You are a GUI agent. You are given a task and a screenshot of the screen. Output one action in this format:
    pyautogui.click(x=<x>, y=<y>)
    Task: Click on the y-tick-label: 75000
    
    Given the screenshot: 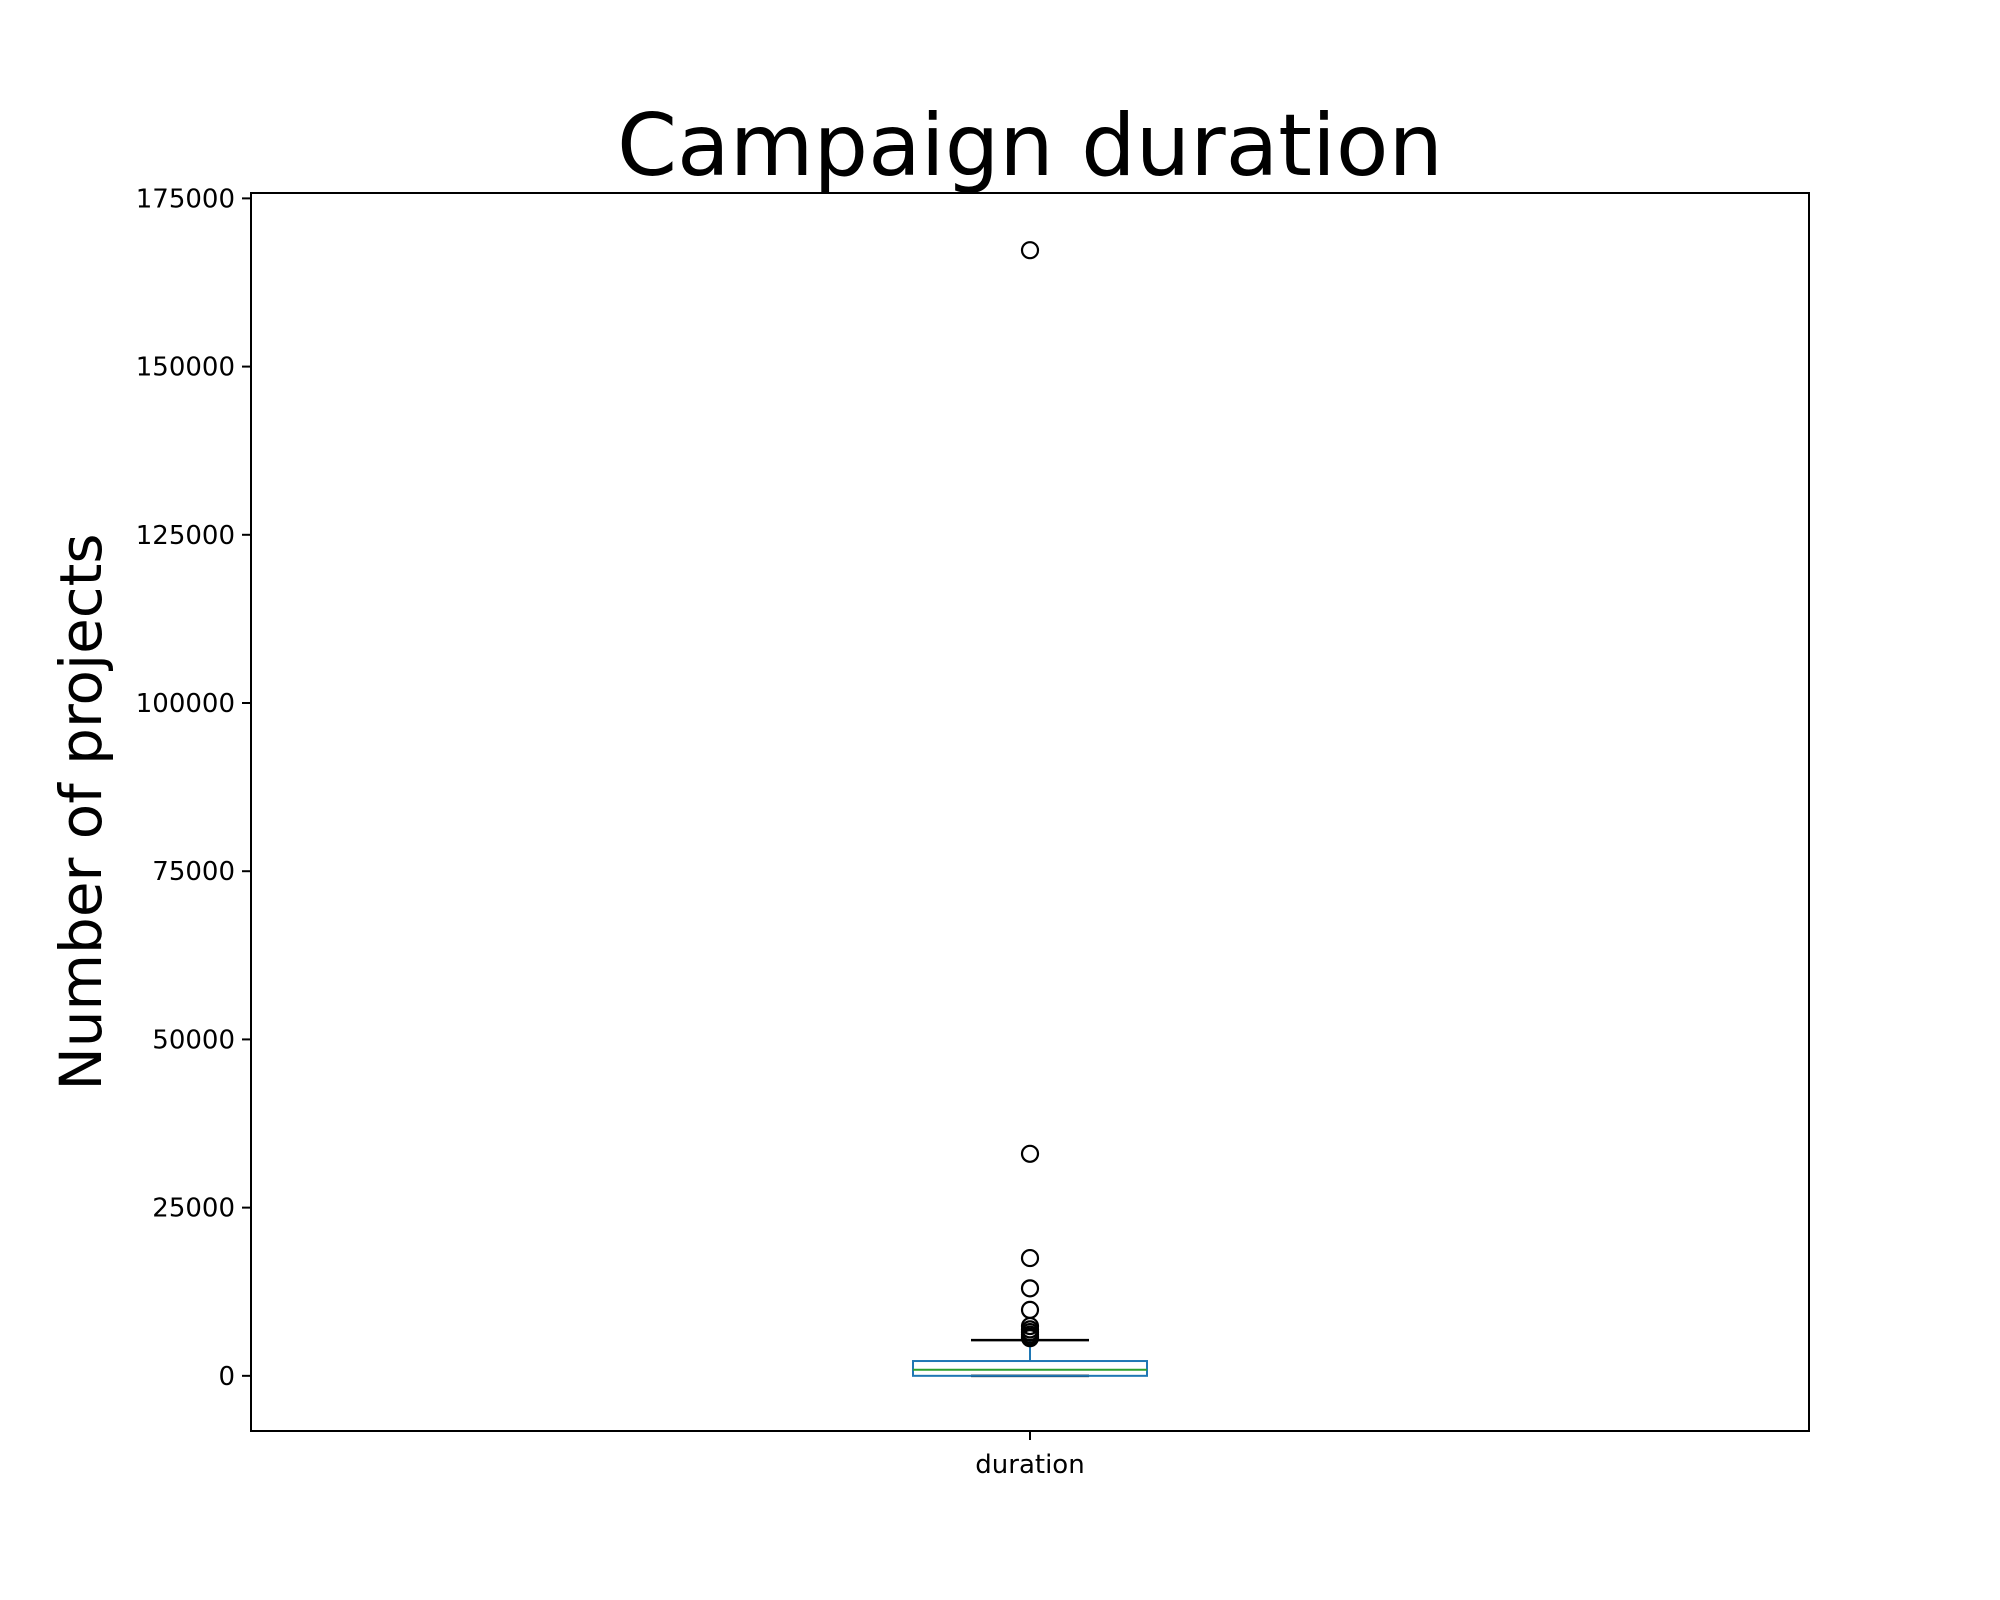 What is the action you would take?
    pyautogui.click(x=193, y=872)
    